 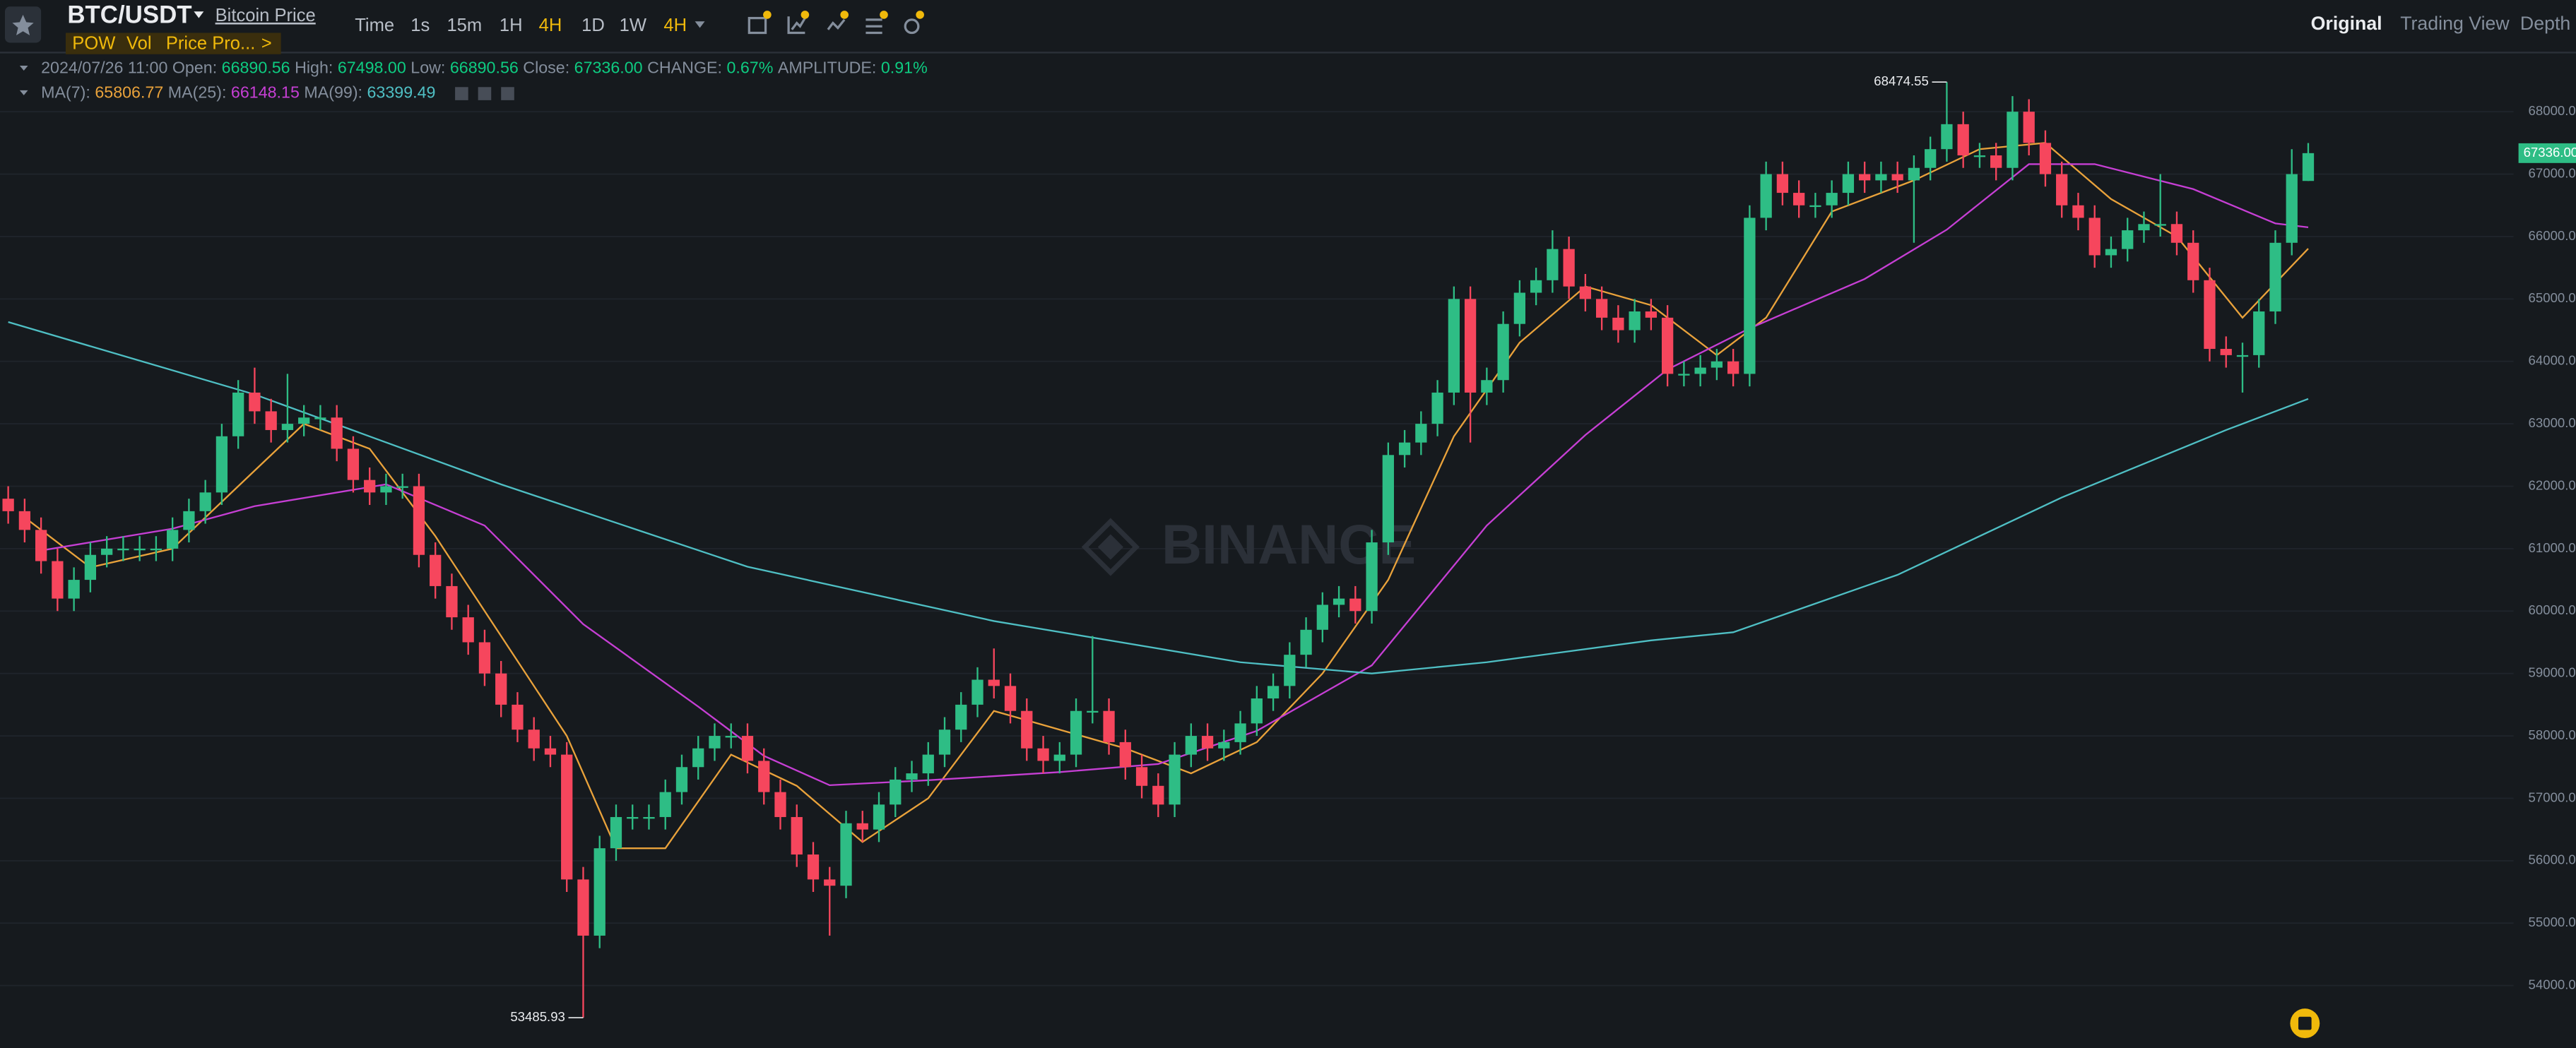 What do you see at coordinates (2552, 360) in the screenshot?
I see `y-tick-label: 64000.00` at bounding box center [2552, 360].